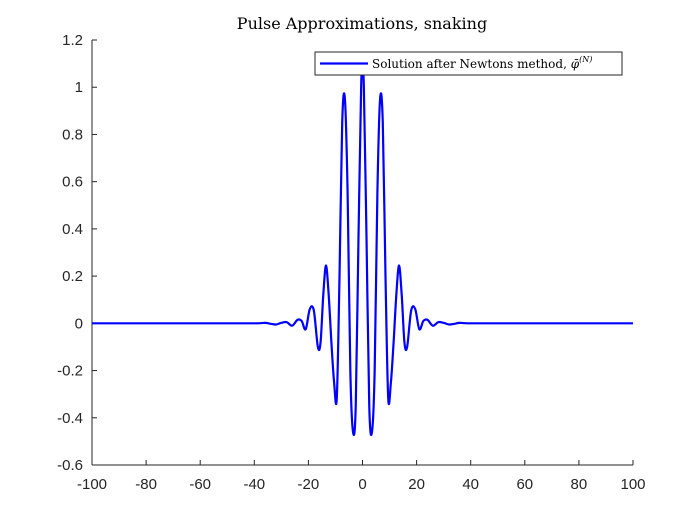  Describe the element at coordinates (79, 323) in the screenshot. I see `y-tick-label: 0` at that location.